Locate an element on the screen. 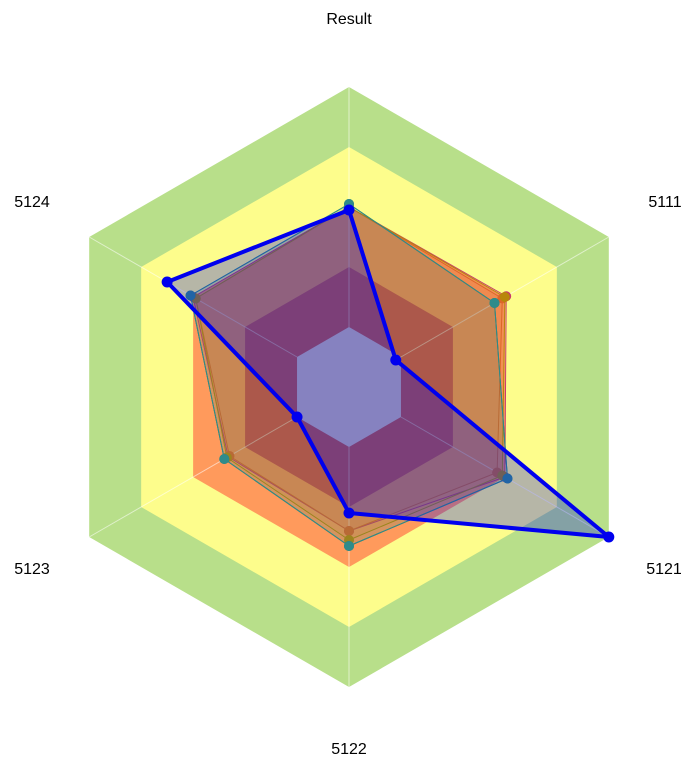 This screenshot has height=758, width=686. chart-title: Result is located at coordinates (349, 19).